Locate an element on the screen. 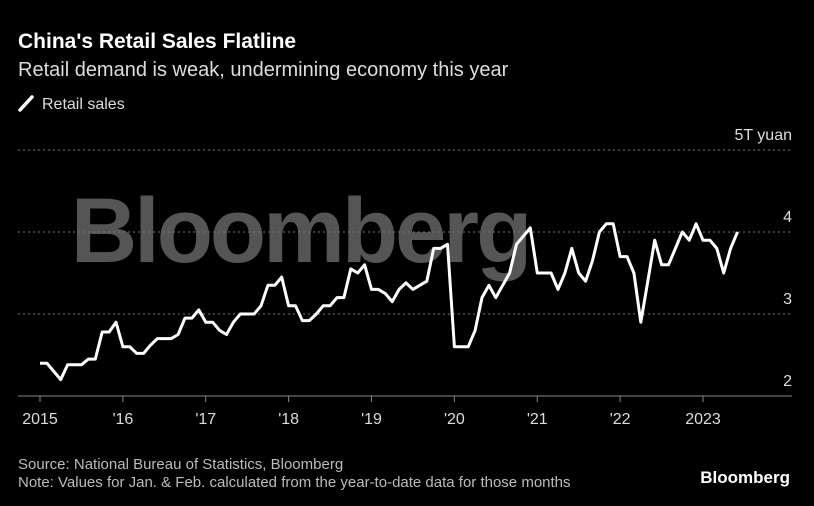 The height and width of the screenshot is (506, 814). legend-swatch is located at coordinates (26, 103).